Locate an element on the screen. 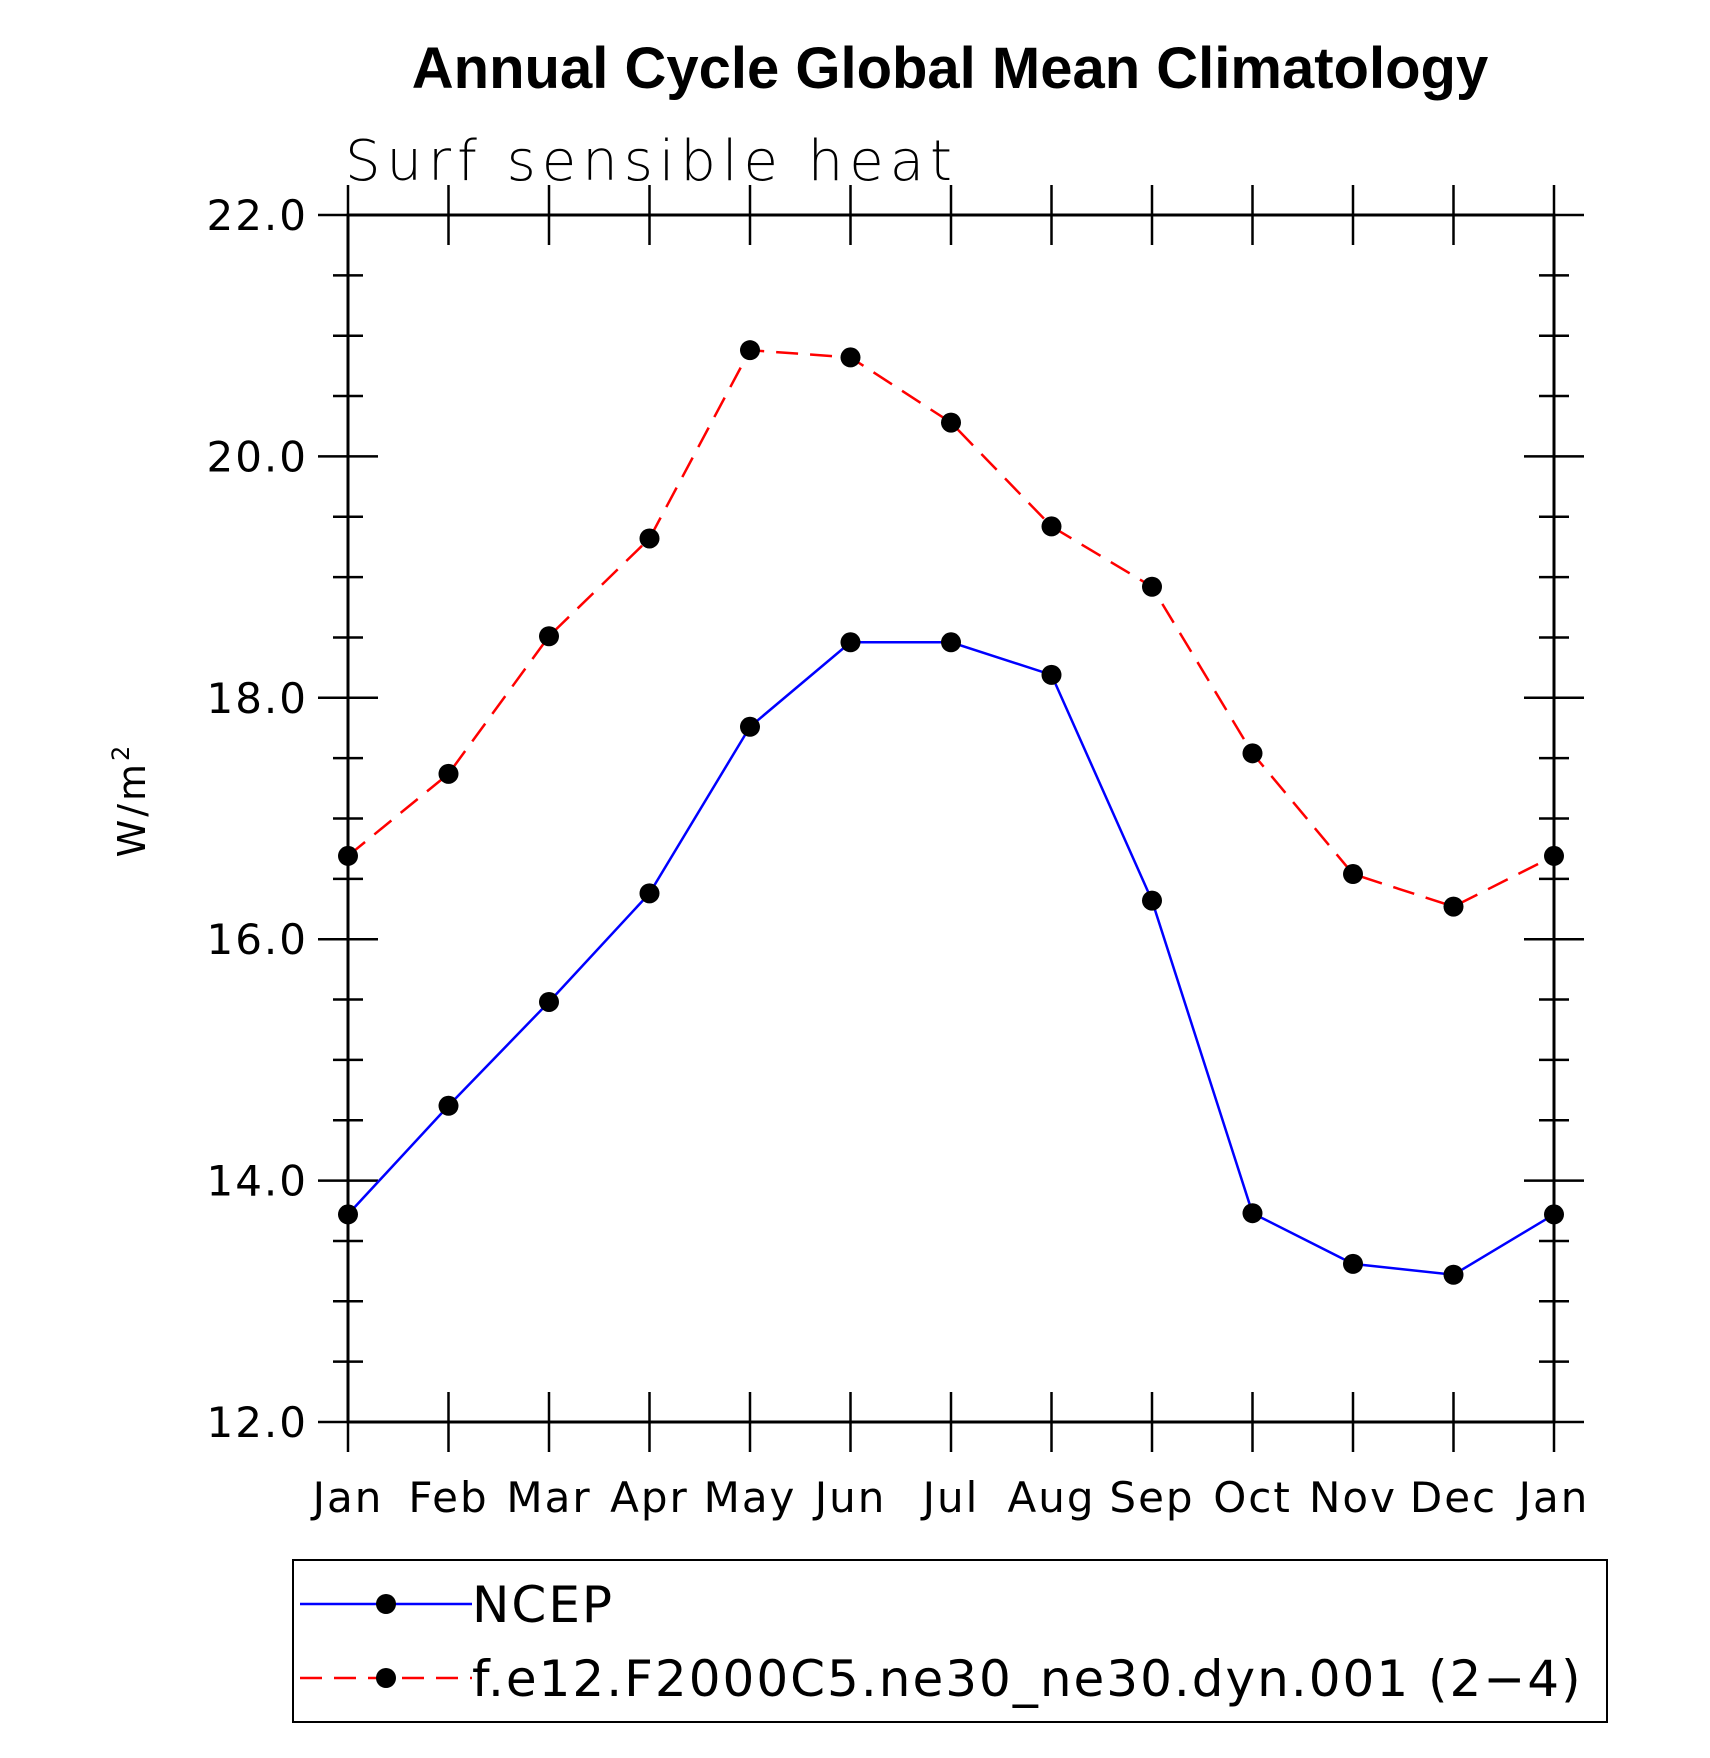 This screenshot has height=1758, width=1710. legend-label: f.e12.F2000C5.ne30_ne30.dyn.001 (2−4) is located at coordinates (1027, 1679).